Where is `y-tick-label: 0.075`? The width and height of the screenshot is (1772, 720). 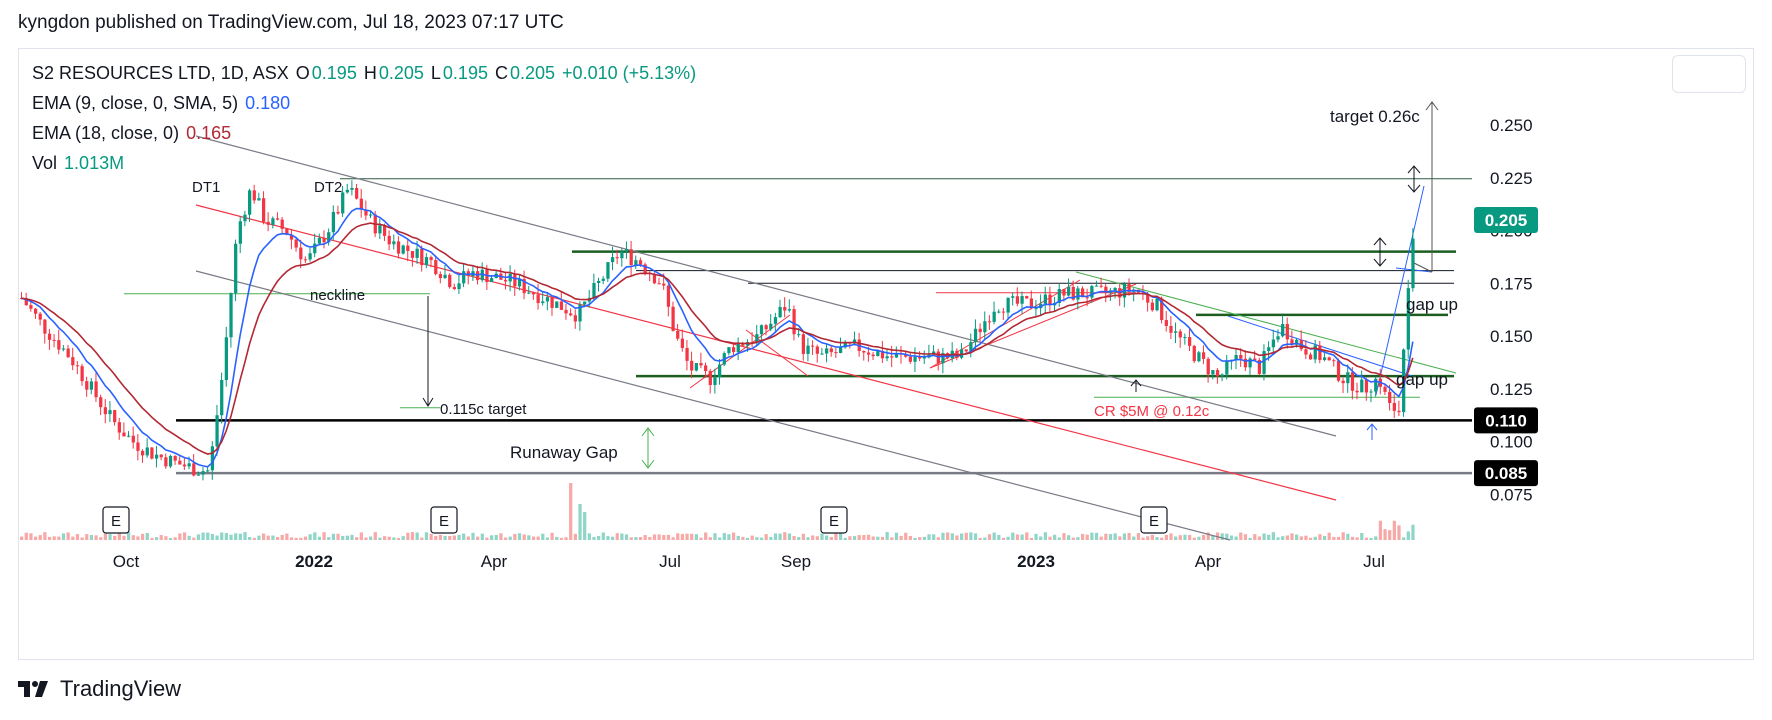
y-tick-label: 0.075 is located at coordinates (1511, 494).